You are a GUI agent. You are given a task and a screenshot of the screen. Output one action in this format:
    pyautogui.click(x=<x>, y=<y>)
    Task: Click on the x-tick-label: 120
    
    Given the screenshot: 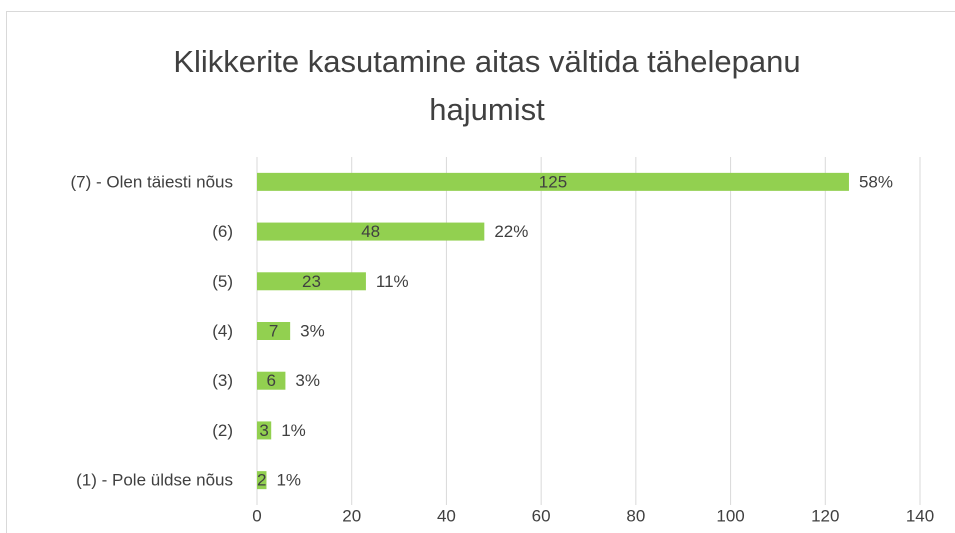 What is the action you would take?
    pyautogui.click(x=825, y=515)
    